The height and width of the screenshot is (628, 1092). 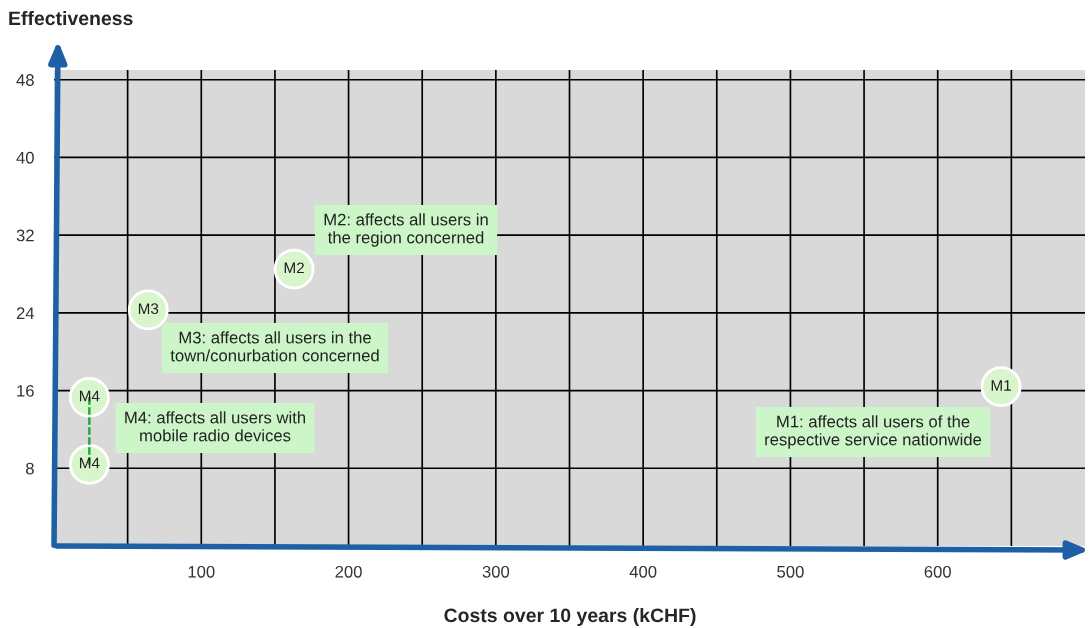 What do you see at coordinates (148, 309) in the screenshot?
I see `data-label: M3` at bounding box center [148, 309].